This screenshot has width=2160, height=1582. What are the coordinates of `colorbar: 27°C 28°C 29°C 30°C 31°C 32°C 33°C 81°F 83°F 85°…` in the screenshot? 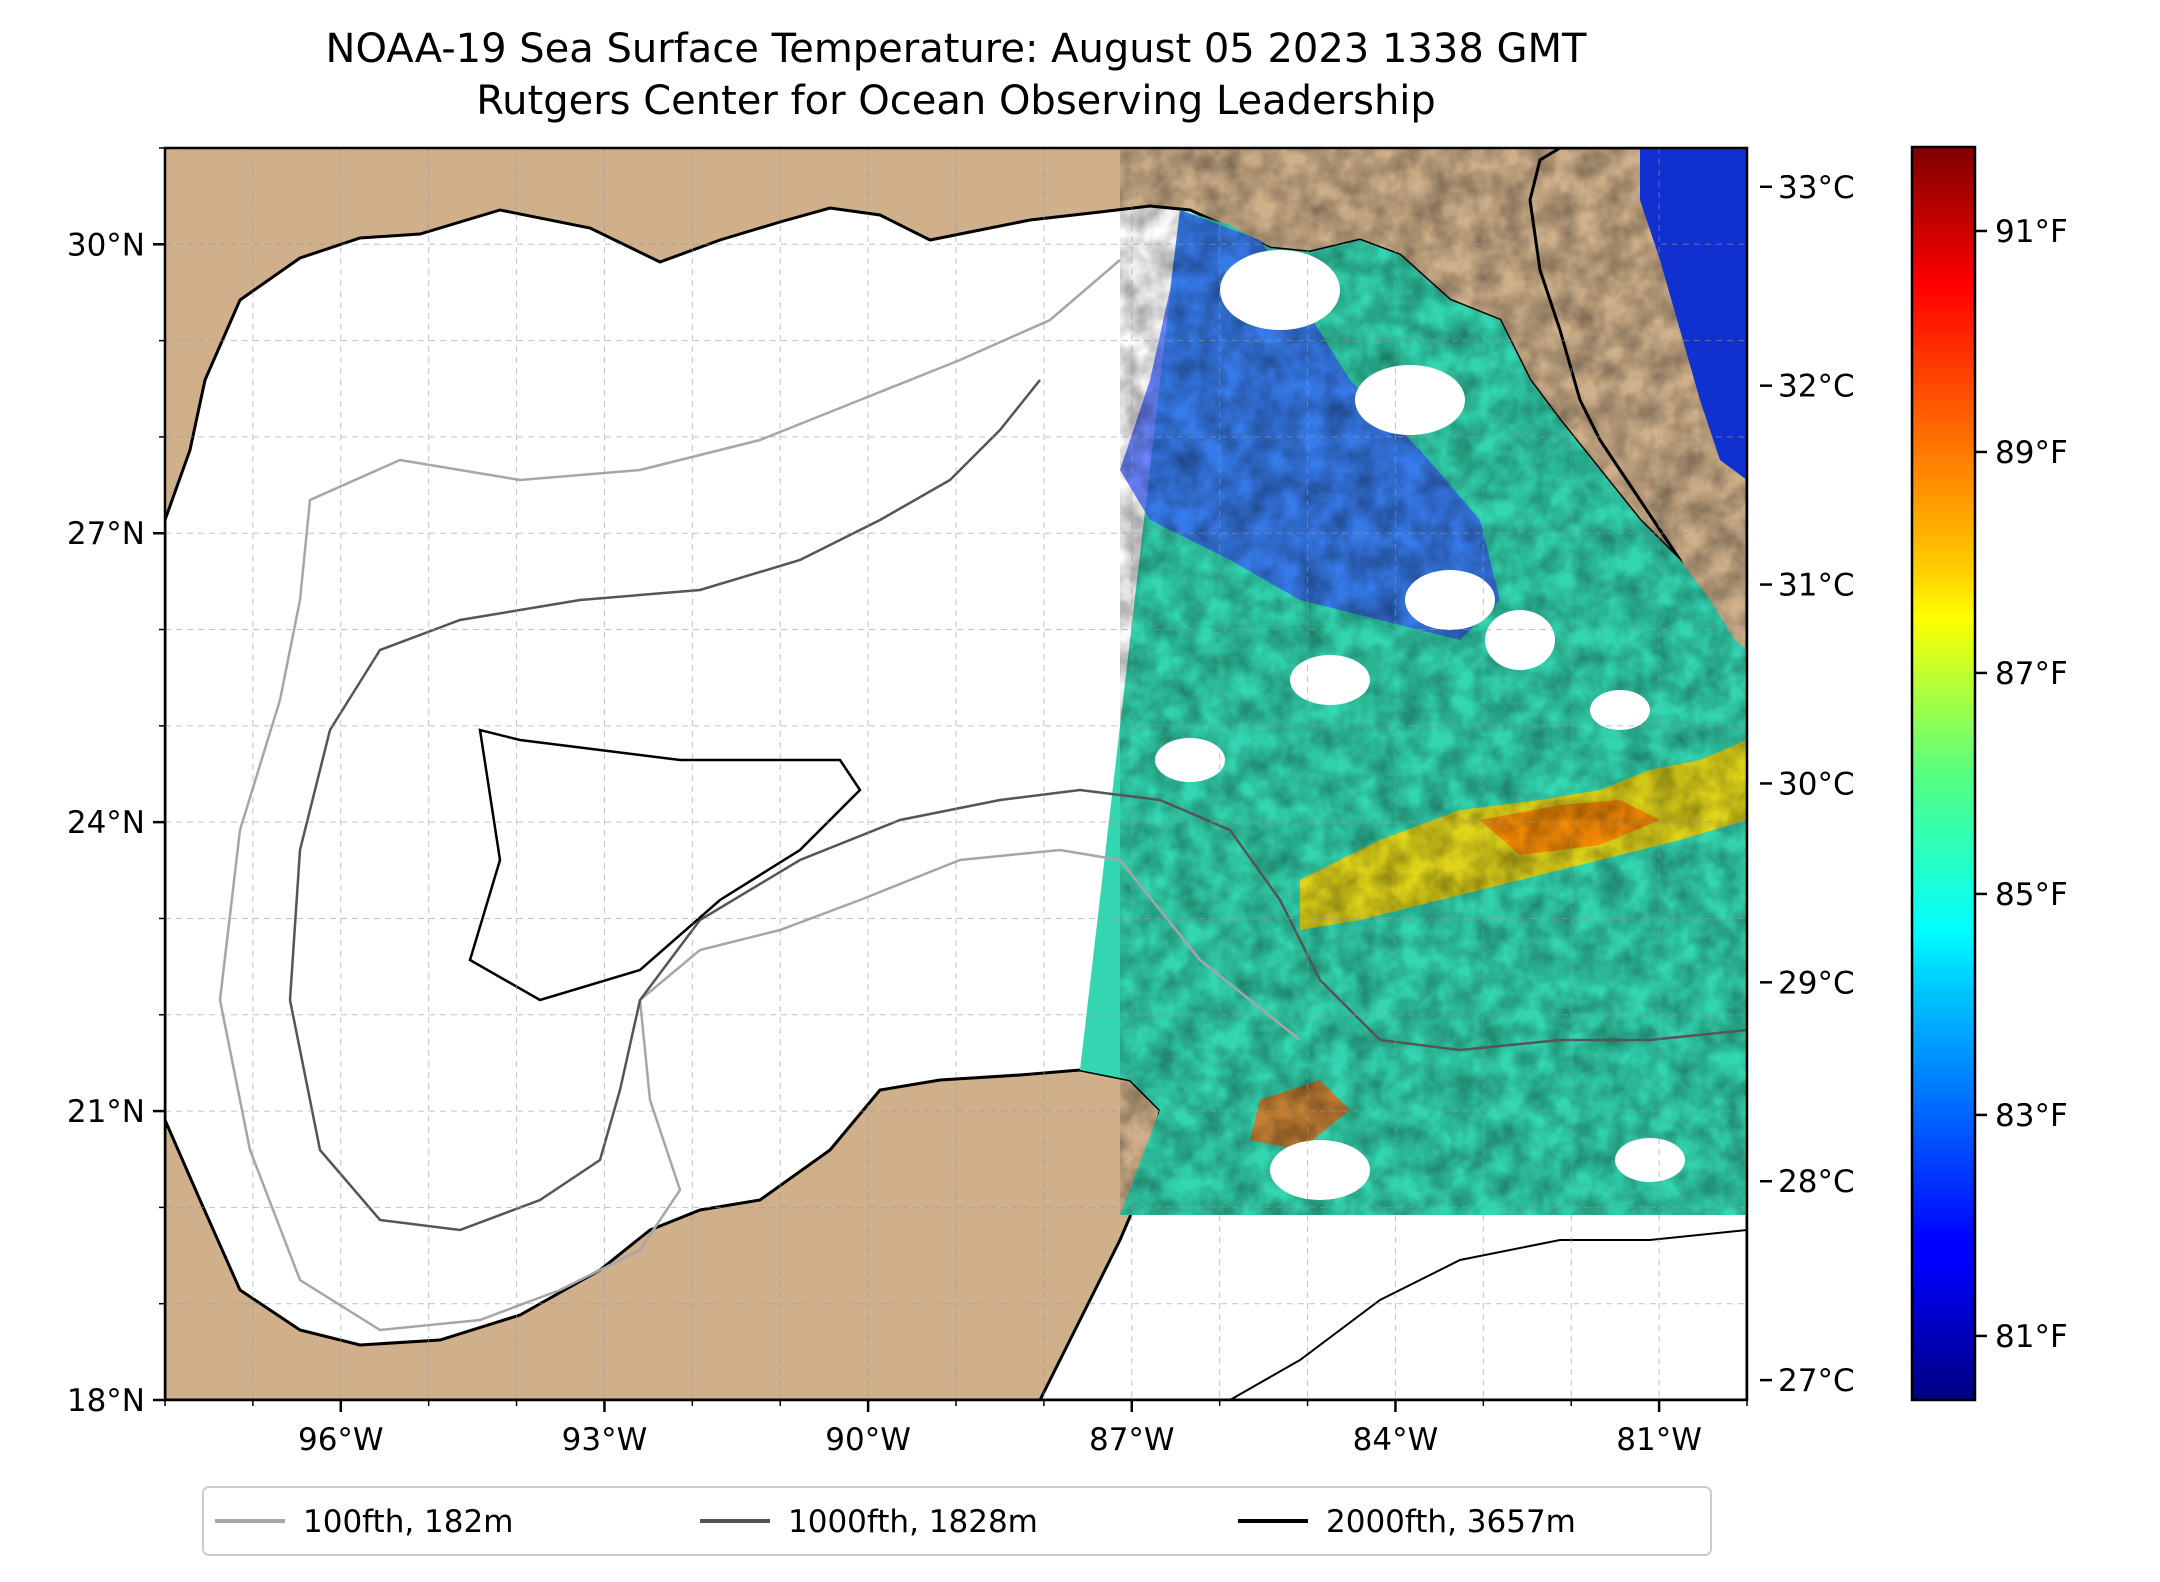 It's located at (1914, 773).